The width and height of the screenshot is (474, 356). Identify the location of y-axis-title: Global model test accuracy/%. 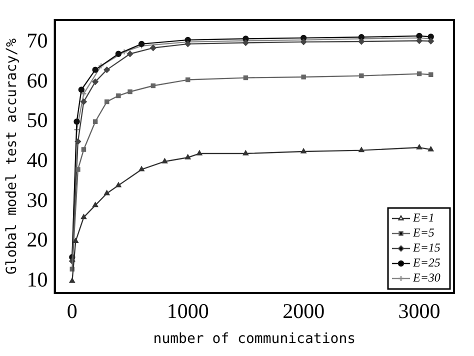
(12, 156).